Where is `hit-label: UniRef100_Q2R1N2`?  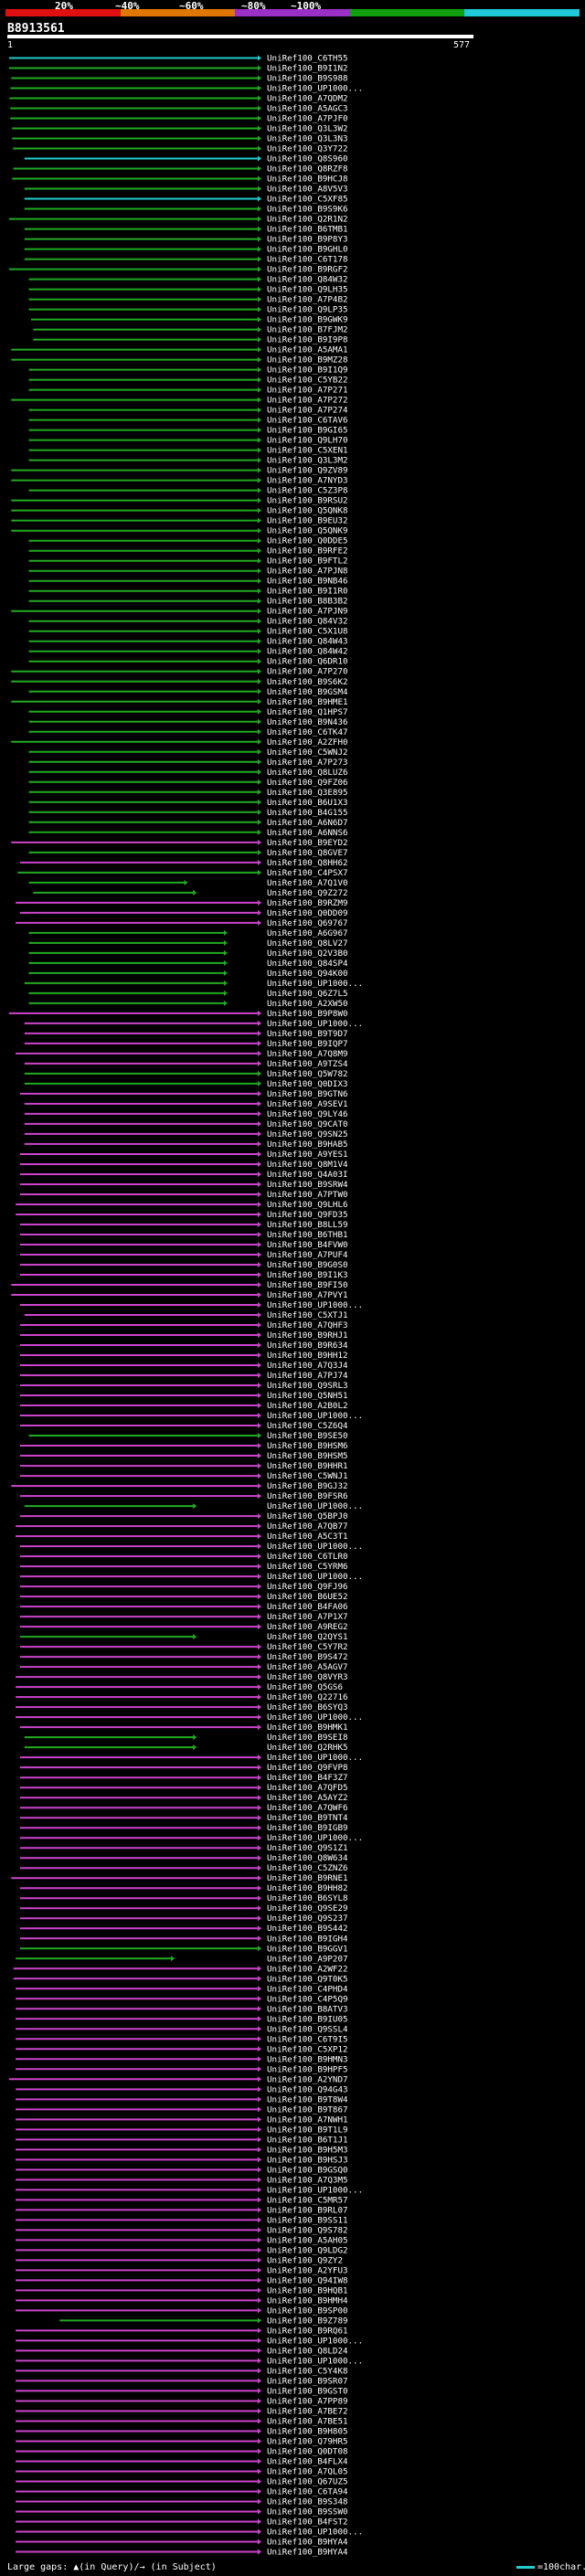
hit-label: UniRef100_Q2R1N2 is located at coordinates (308, 220).